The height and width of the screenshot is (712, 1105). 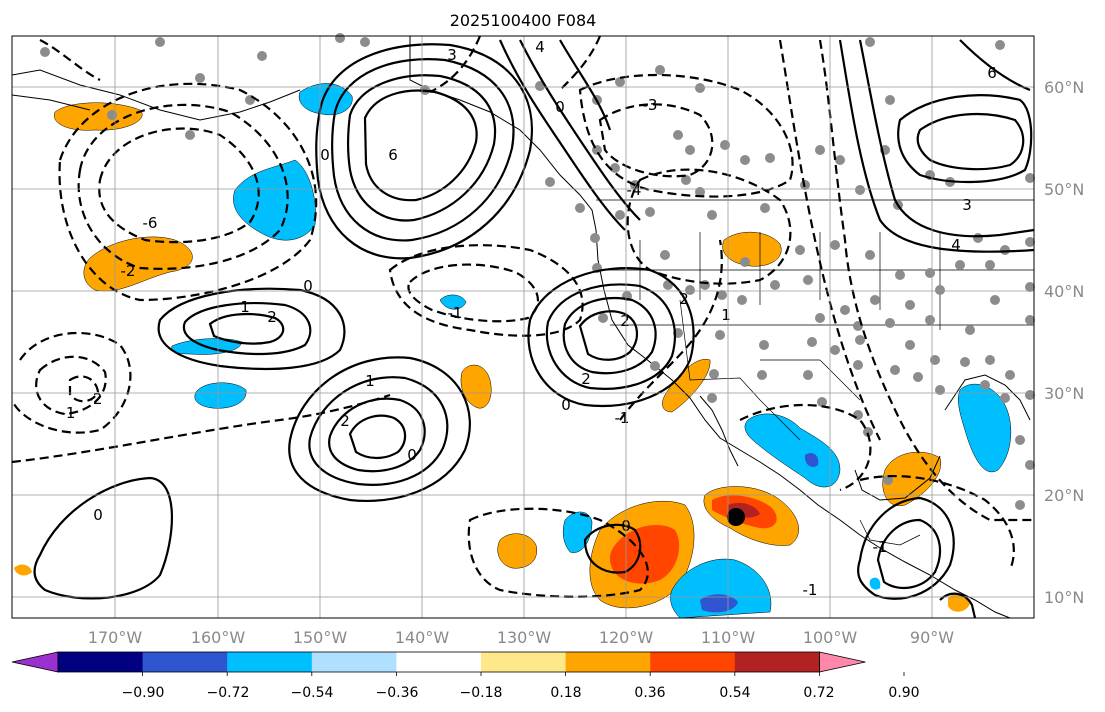 I want to click on colorbar-tick-label: −0.36, so click(x=397, y=693).